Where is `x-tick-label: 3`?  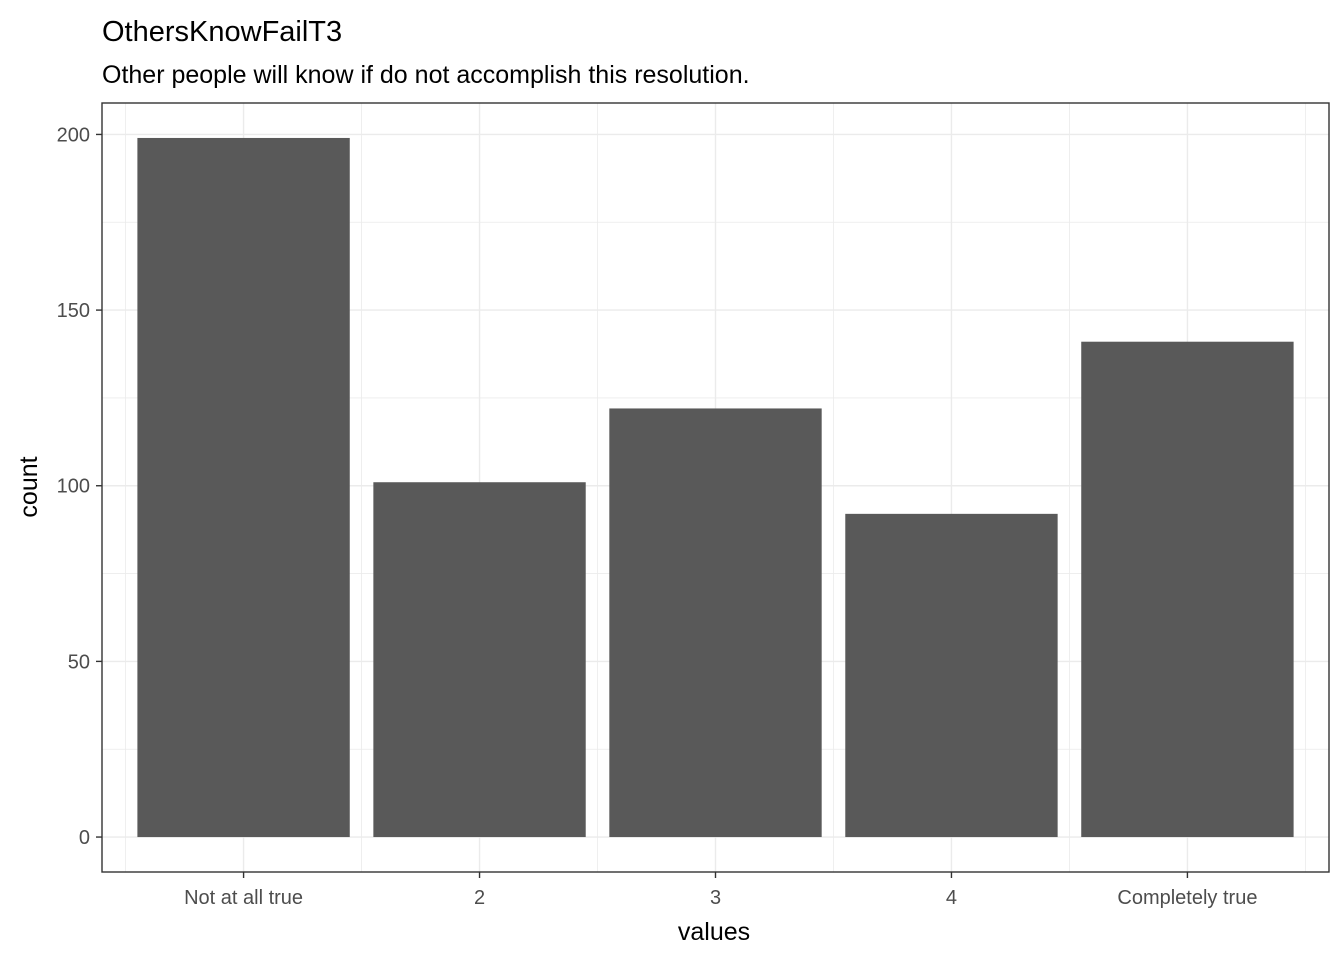 x-tick-label: 3 is located at coordinates (715, 898).